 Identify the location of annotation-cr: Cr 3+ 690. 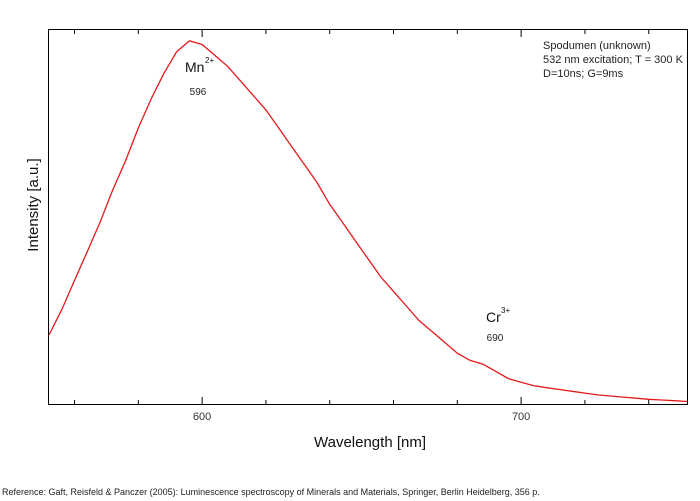
(498, 325).